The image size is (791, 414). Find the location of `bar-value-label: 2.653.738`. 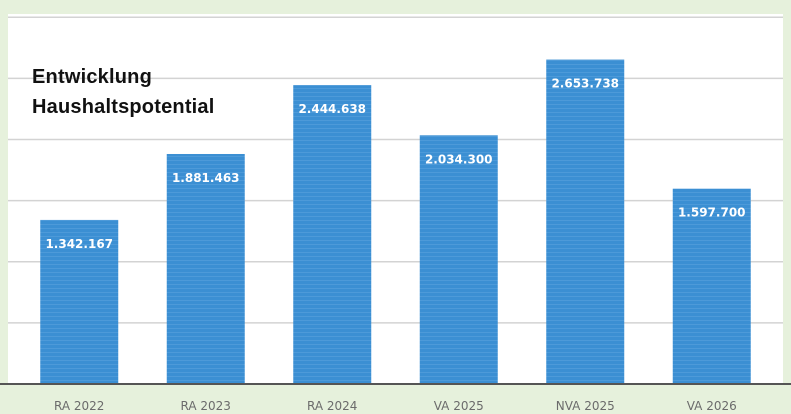

bar-value-label: 2.653.738 is located at coordinates (585, 84).